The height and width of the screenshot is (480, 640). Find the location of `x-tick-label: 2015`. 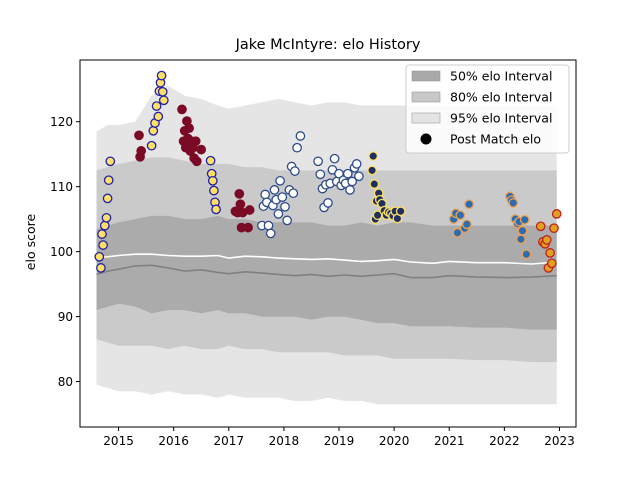

x-tick-label: 2015 is located at coordinates (118, 441).